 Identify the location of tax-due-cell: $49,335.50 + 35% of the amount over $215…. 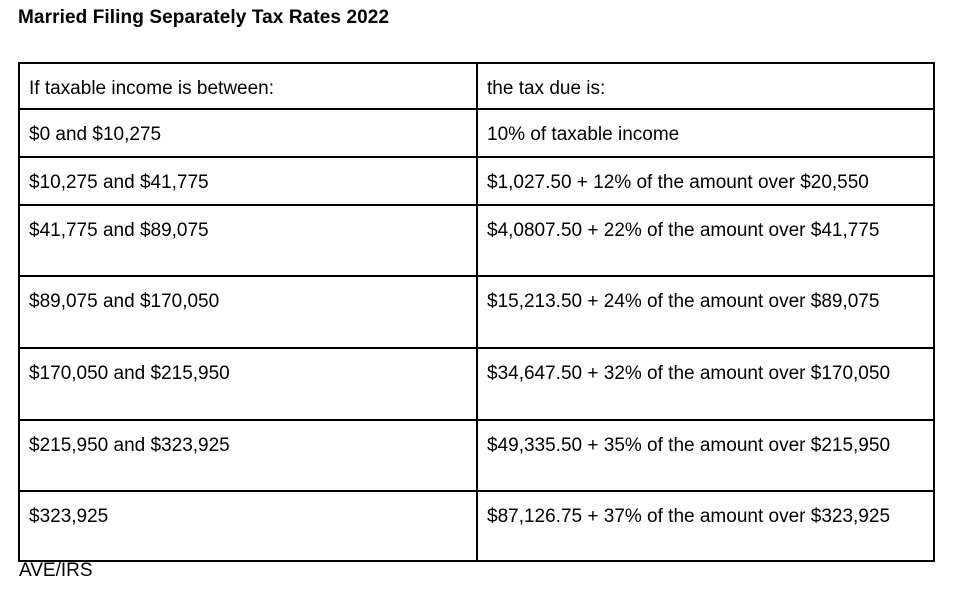
(705, 455).